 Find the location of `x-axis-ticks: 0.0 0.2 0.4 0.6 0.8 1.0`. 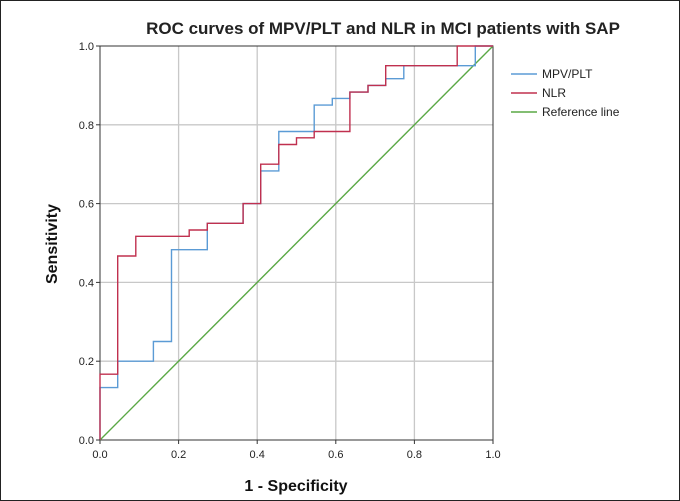

x-axis-ticks: 0.0 0.2 0.4 0.6 0.8 1.0 is located at coordinates (296, 450).